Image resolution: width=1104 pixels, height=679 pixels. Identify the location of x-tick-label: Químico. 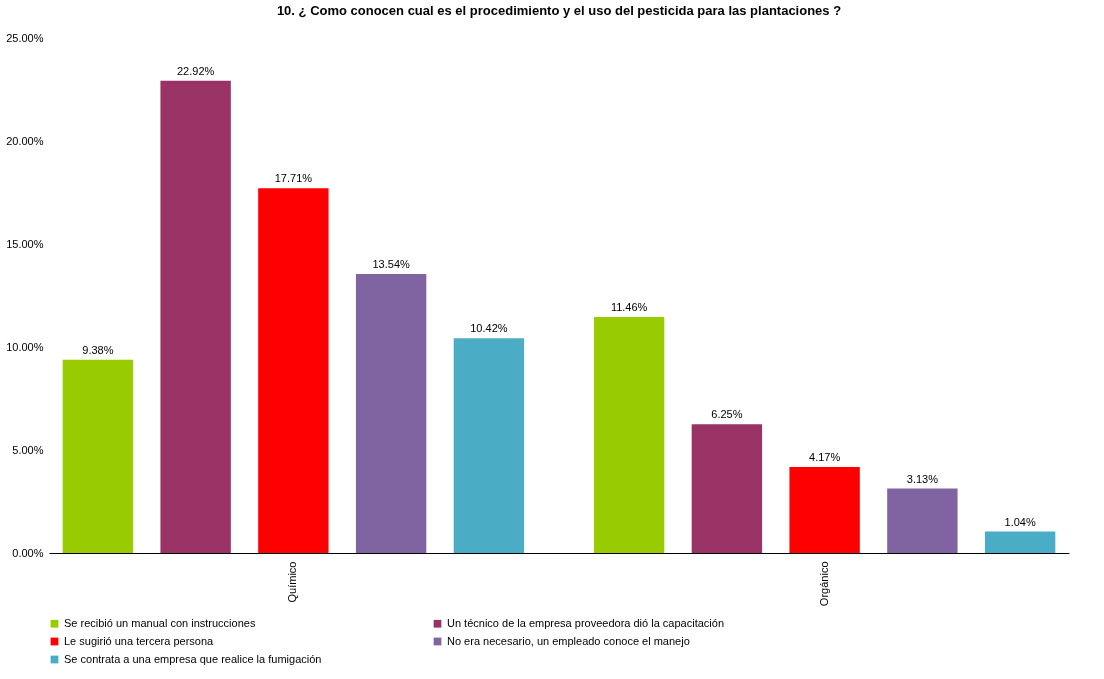
(292, 582).